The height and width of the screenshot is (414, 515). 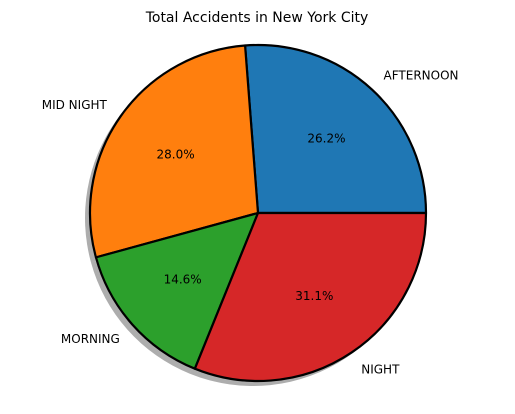 What do you see at coordinates (335, 129) in the screenshot?
I see `pie-slice-afternoon` at bounding box center [335, 129].